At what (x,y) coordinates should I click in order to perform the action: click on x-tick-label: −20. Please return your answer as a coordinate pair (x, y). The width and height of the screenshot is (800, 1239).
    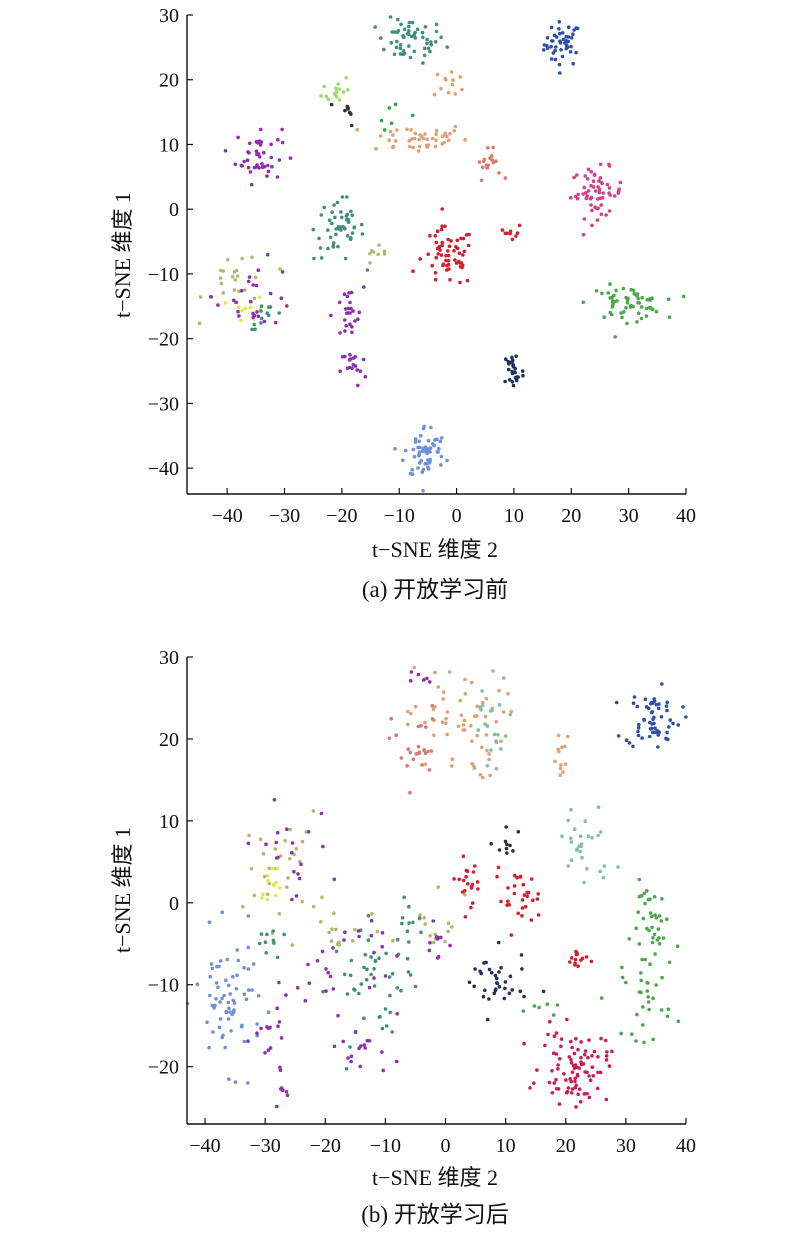
    Looking at the image, I should click on (341, 516).